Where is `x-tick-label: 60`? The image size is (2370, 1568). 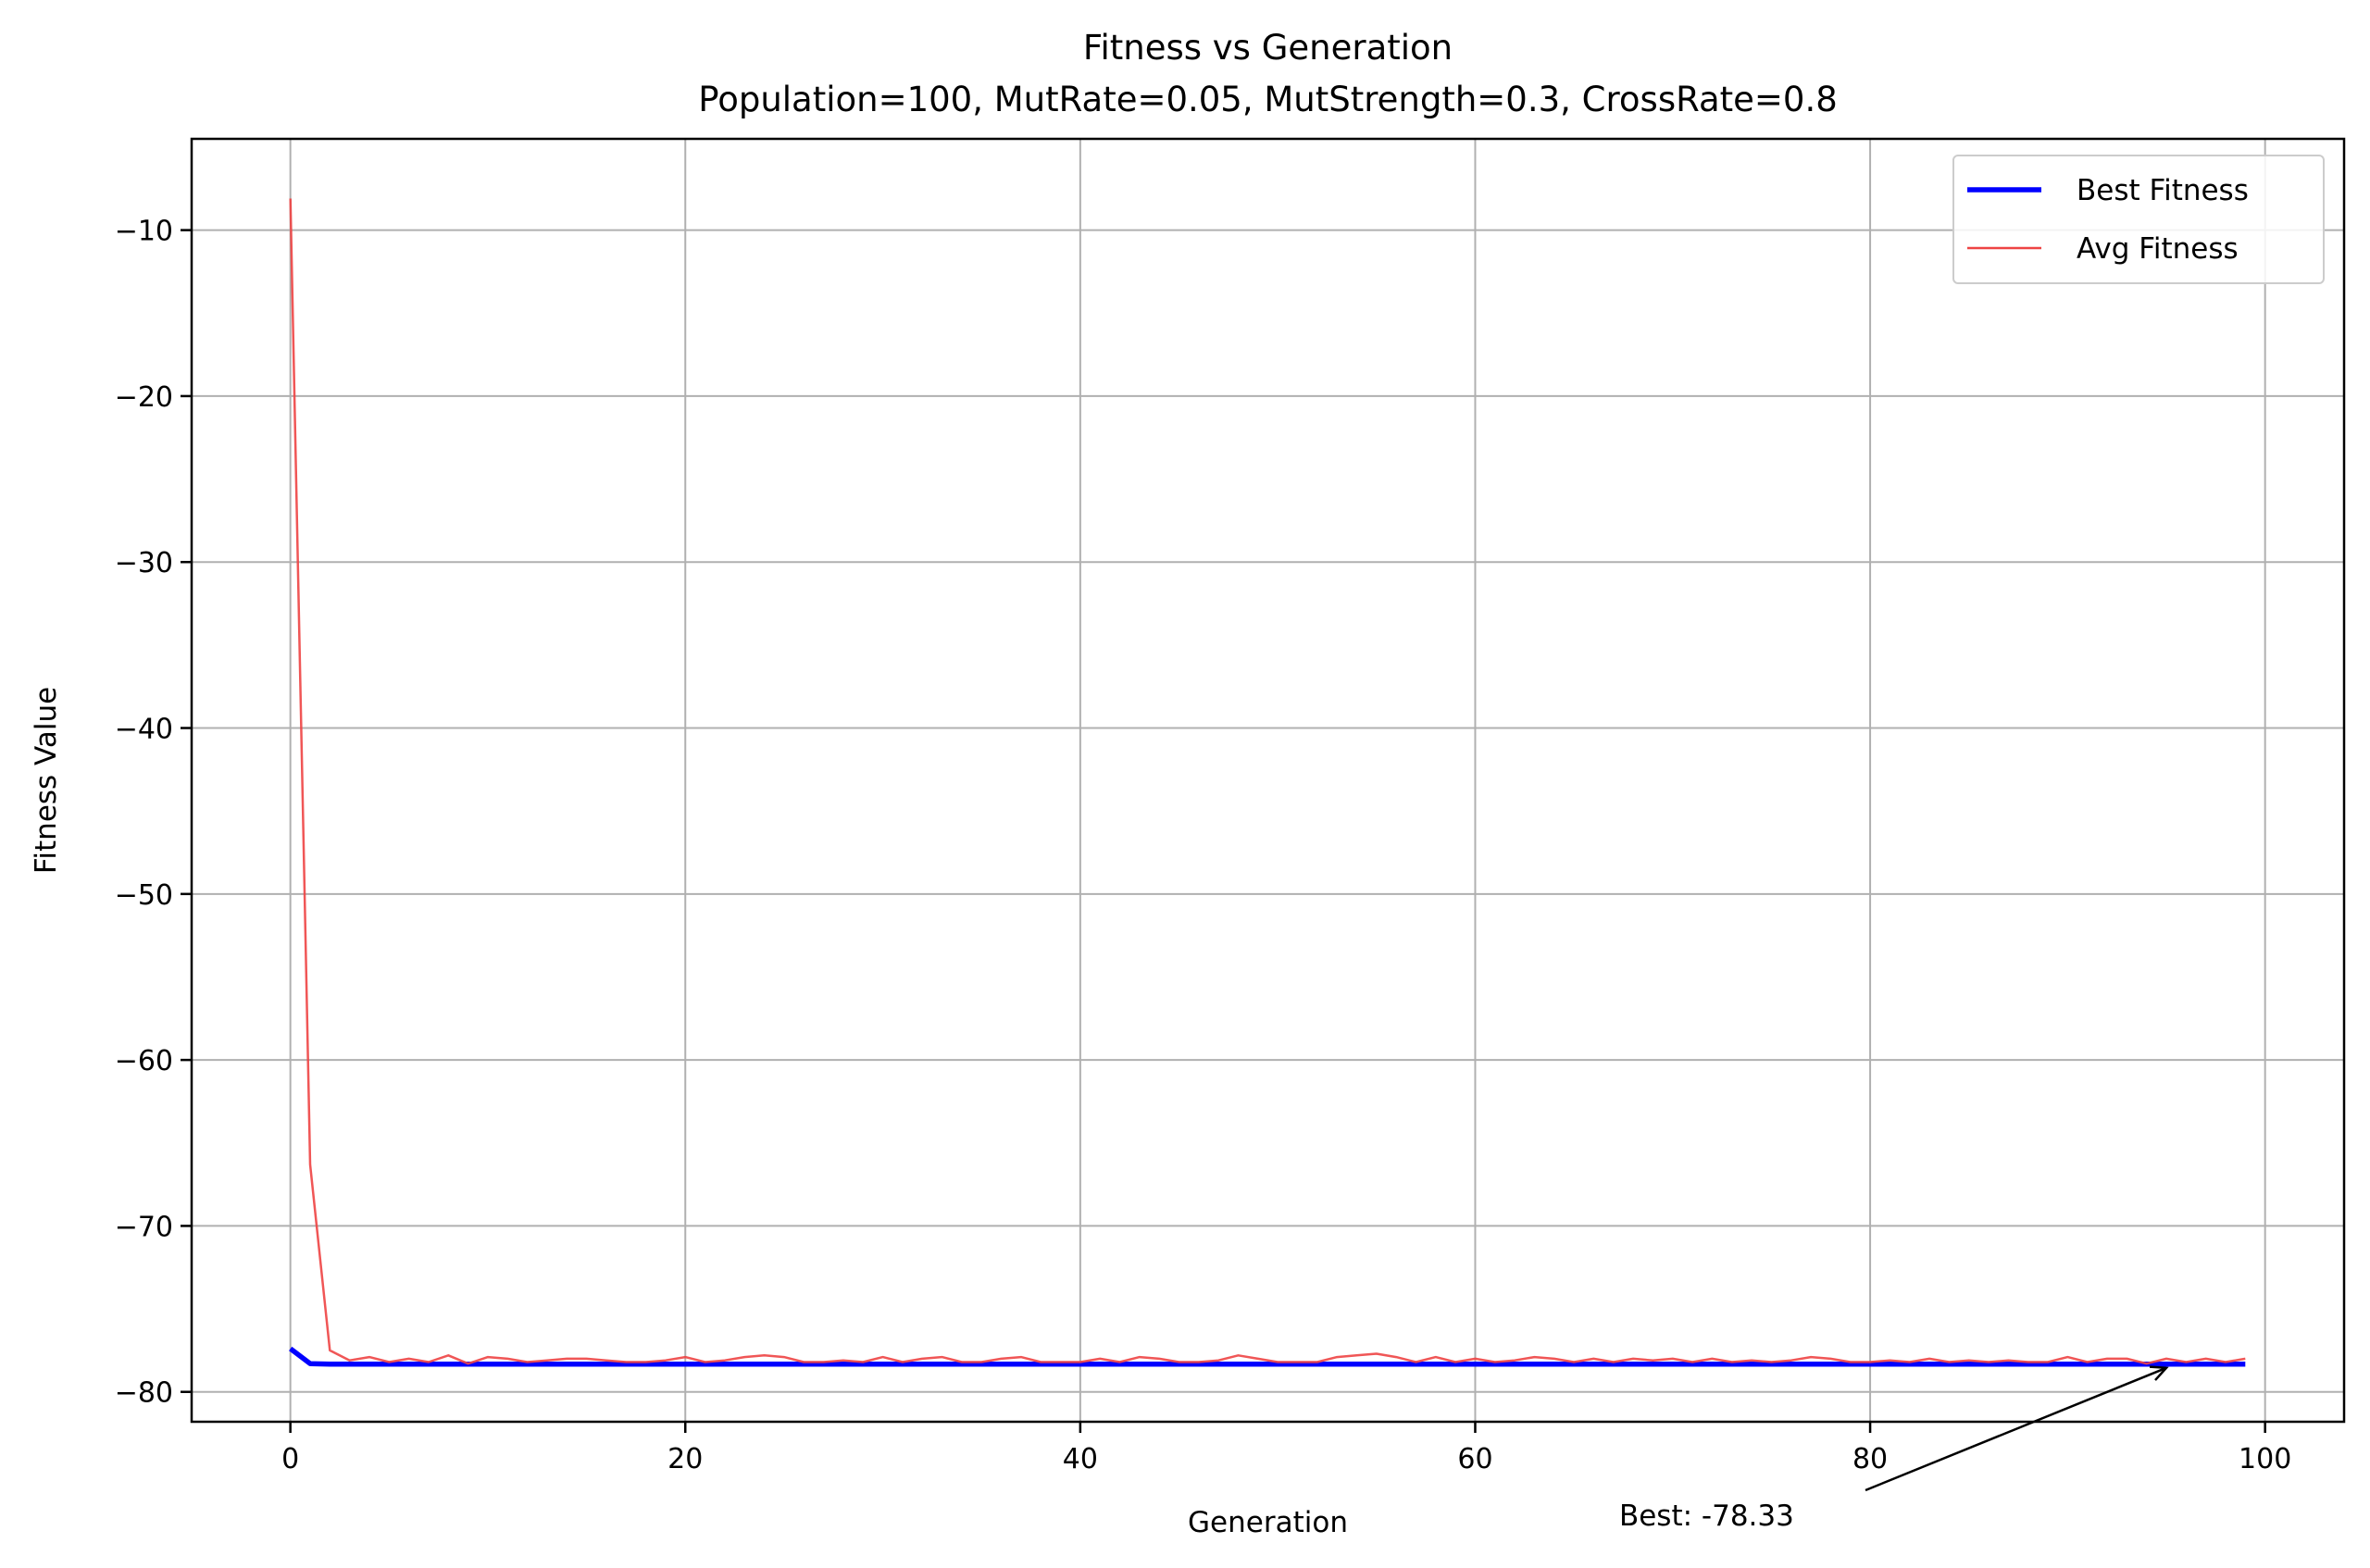
x-tick-label: 60 is located at coordinates (1474, 1459).